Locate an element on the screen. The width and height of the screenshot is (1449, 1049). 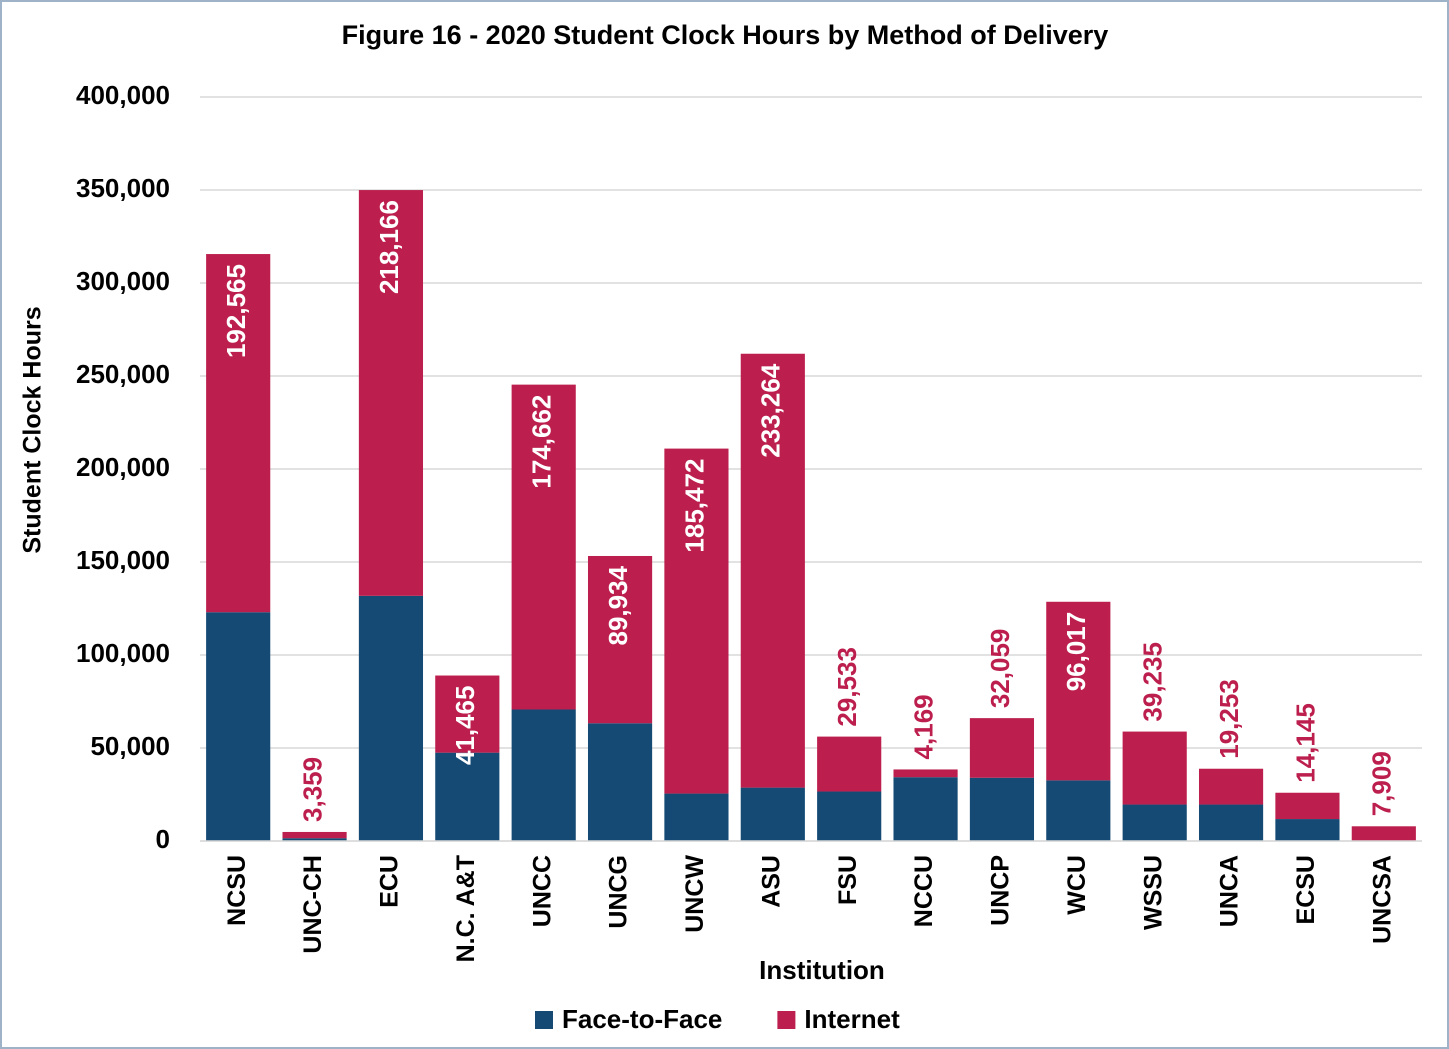
data-label: 29,533 is located at coordinates (847, 687).